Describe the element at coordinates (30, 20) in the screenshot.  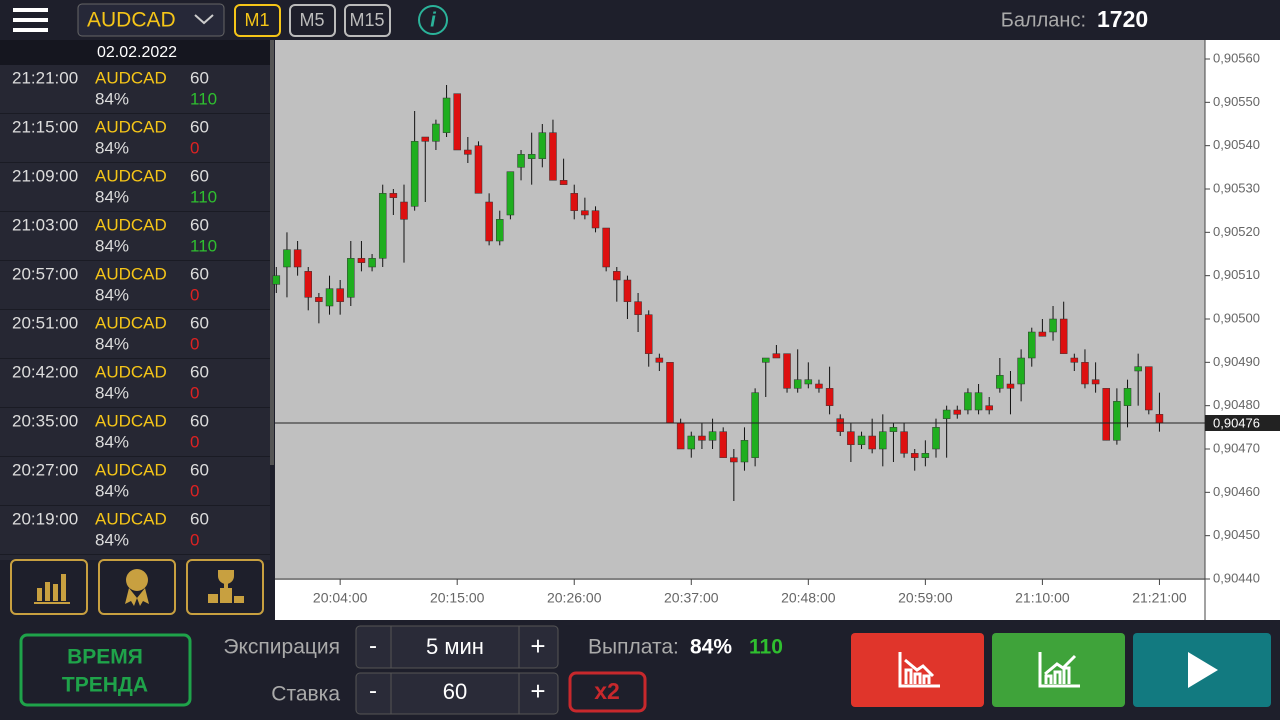
I see `menu-button` at that location.